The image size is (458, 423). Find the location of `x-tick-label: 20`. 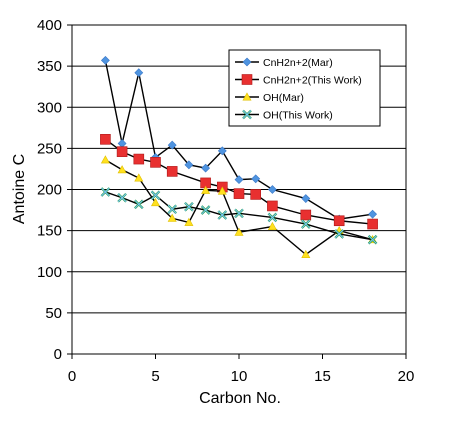

x-tick-label: 20 is located at coordinates (406, 376).